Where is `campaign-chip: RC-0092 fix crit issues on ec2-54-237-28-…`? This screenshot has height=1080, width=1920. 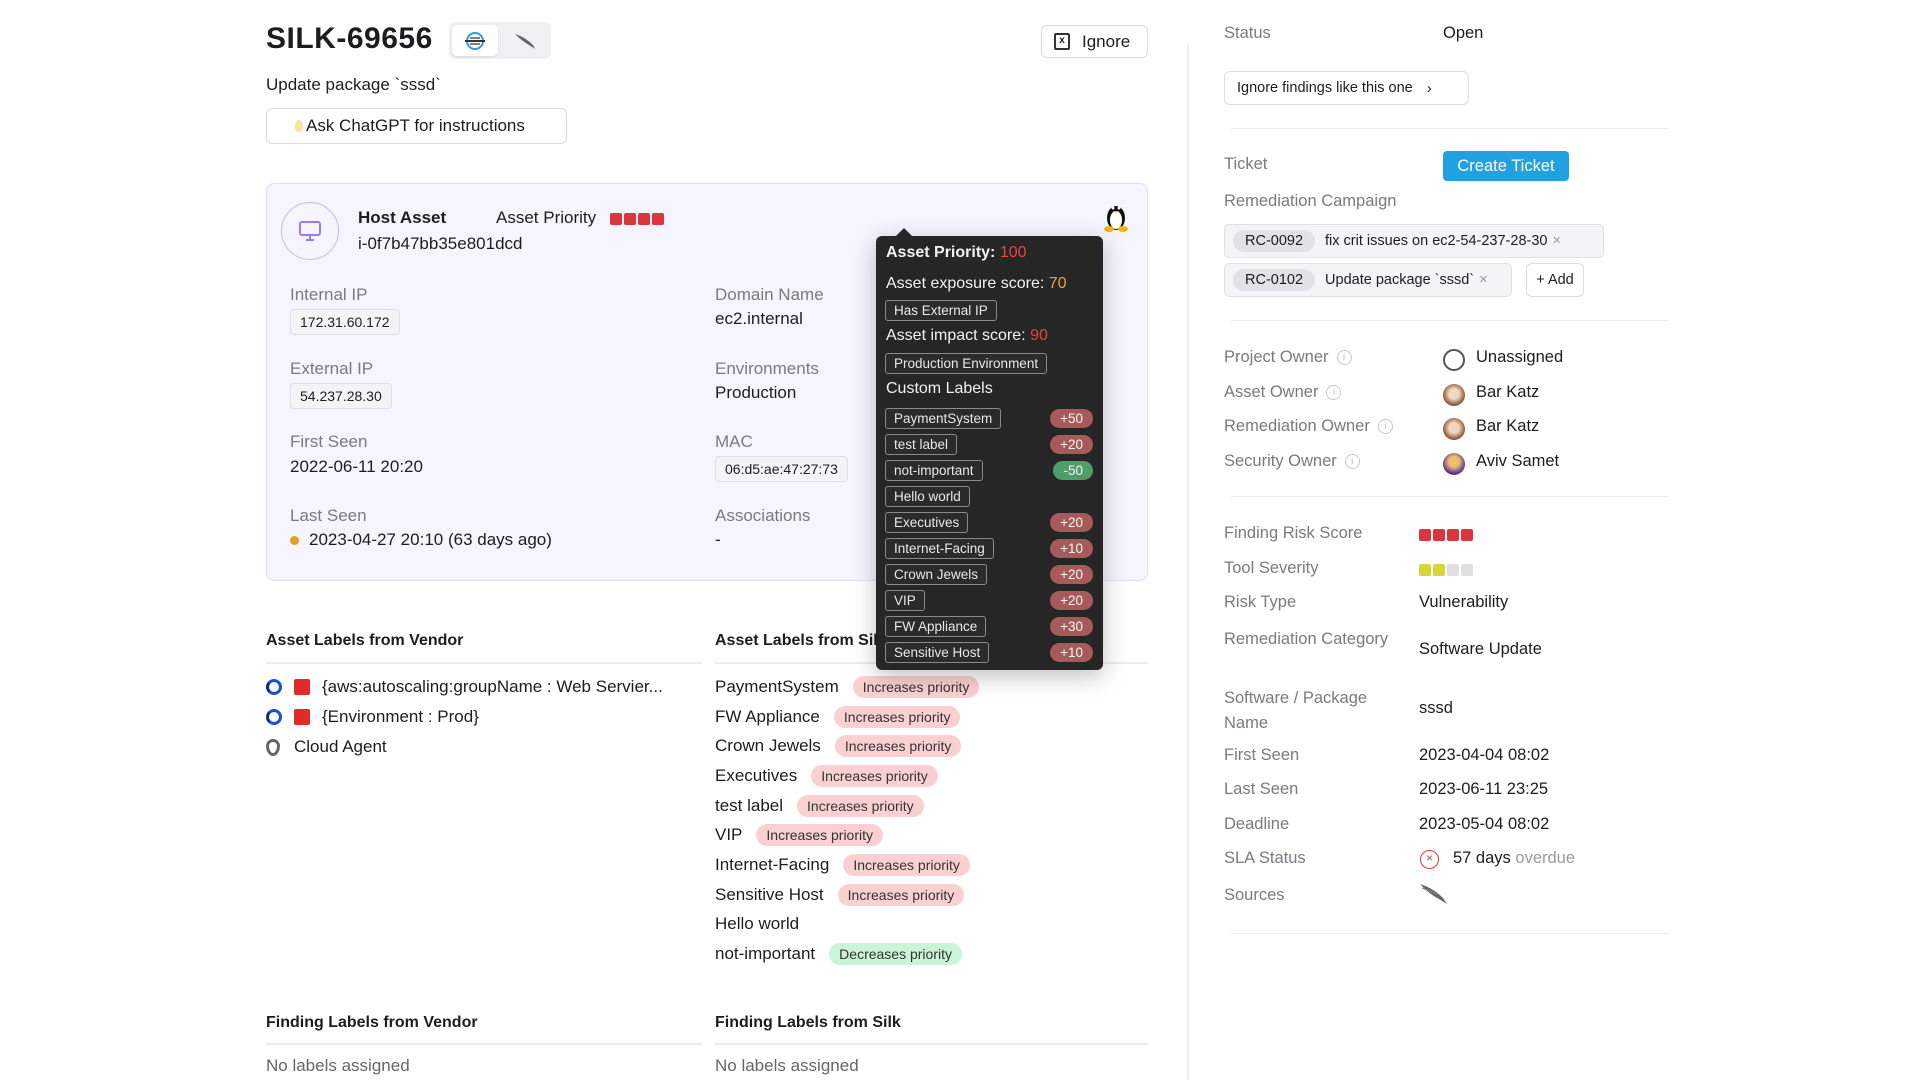 campaign-chip: RC-0092 fix crit issues on ec2-54-237-28-… is located at coordinates (1414, 241).